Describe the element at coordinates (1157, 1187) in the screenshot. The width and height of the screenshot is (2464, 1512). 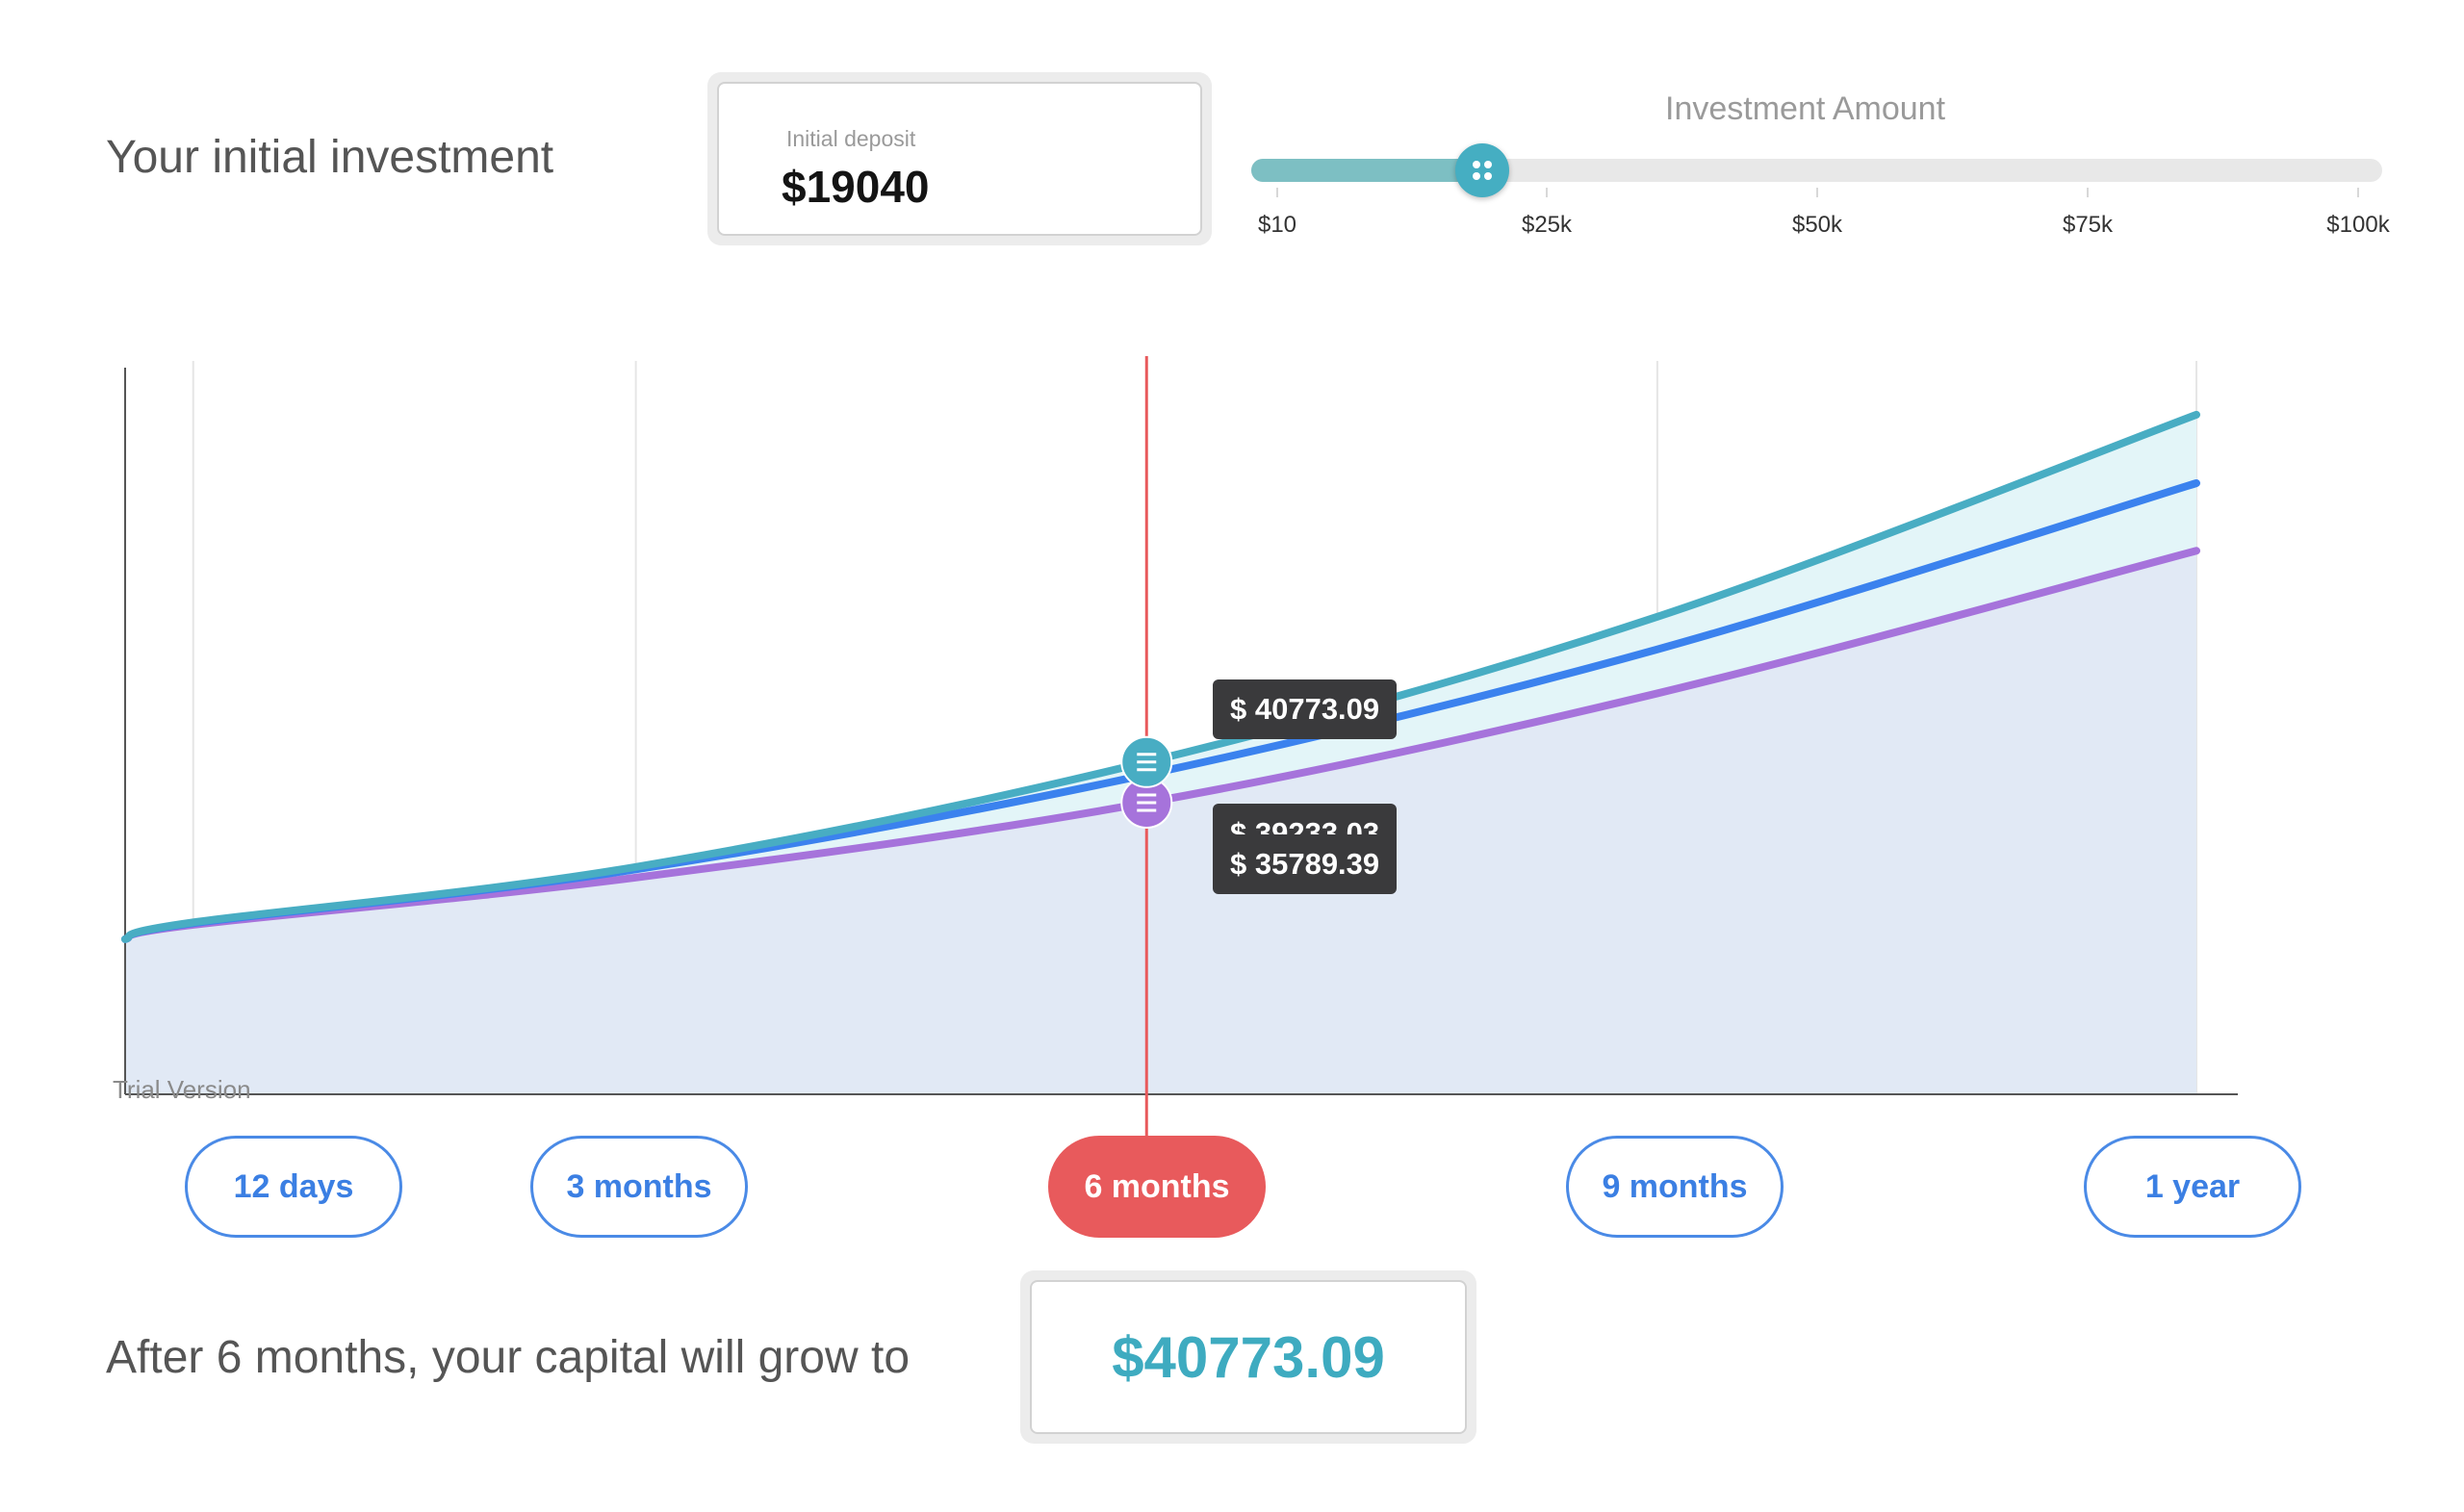
I see `period-button-6-months: 6 months` at that location.